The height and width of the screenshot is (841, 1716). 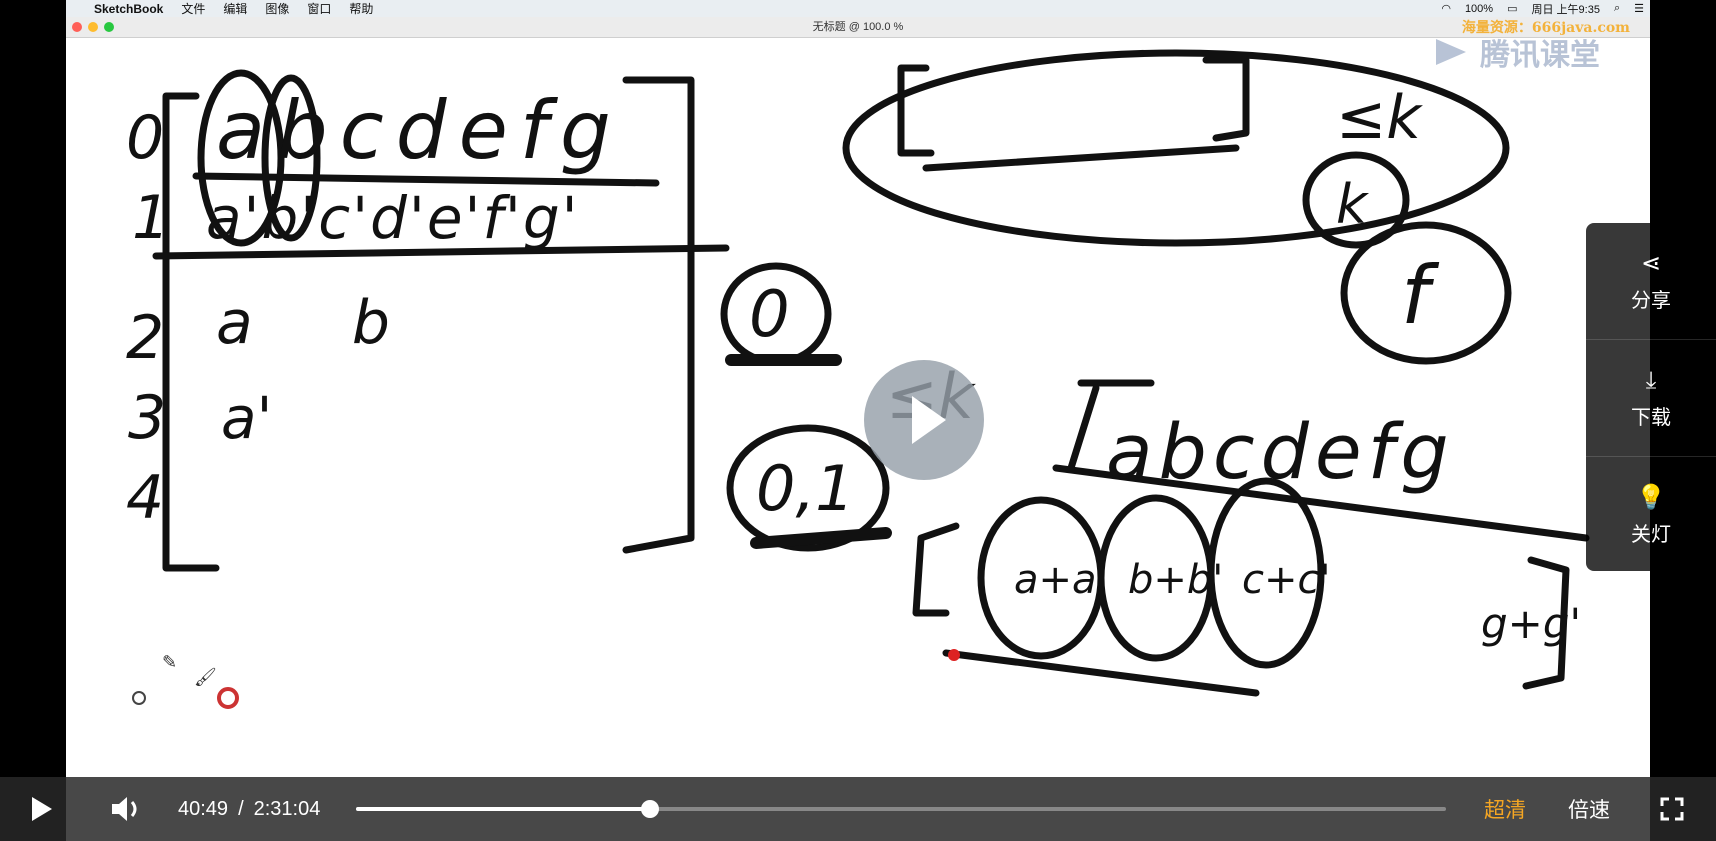 What do you see at coordinates (924, 420) in the screenshot?
I see `play-overlay-button` at bounding box center [924, 420].